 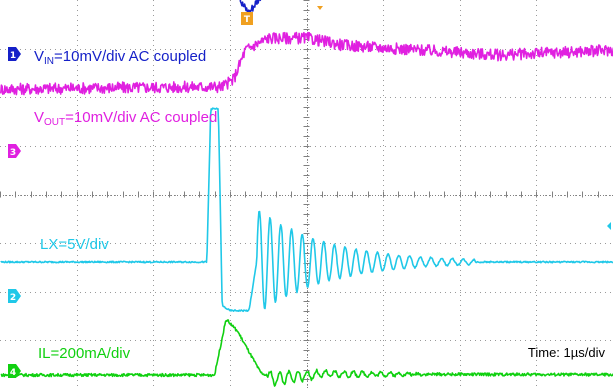 I want to click on svg-text: 2, so click(x=13, y=298).